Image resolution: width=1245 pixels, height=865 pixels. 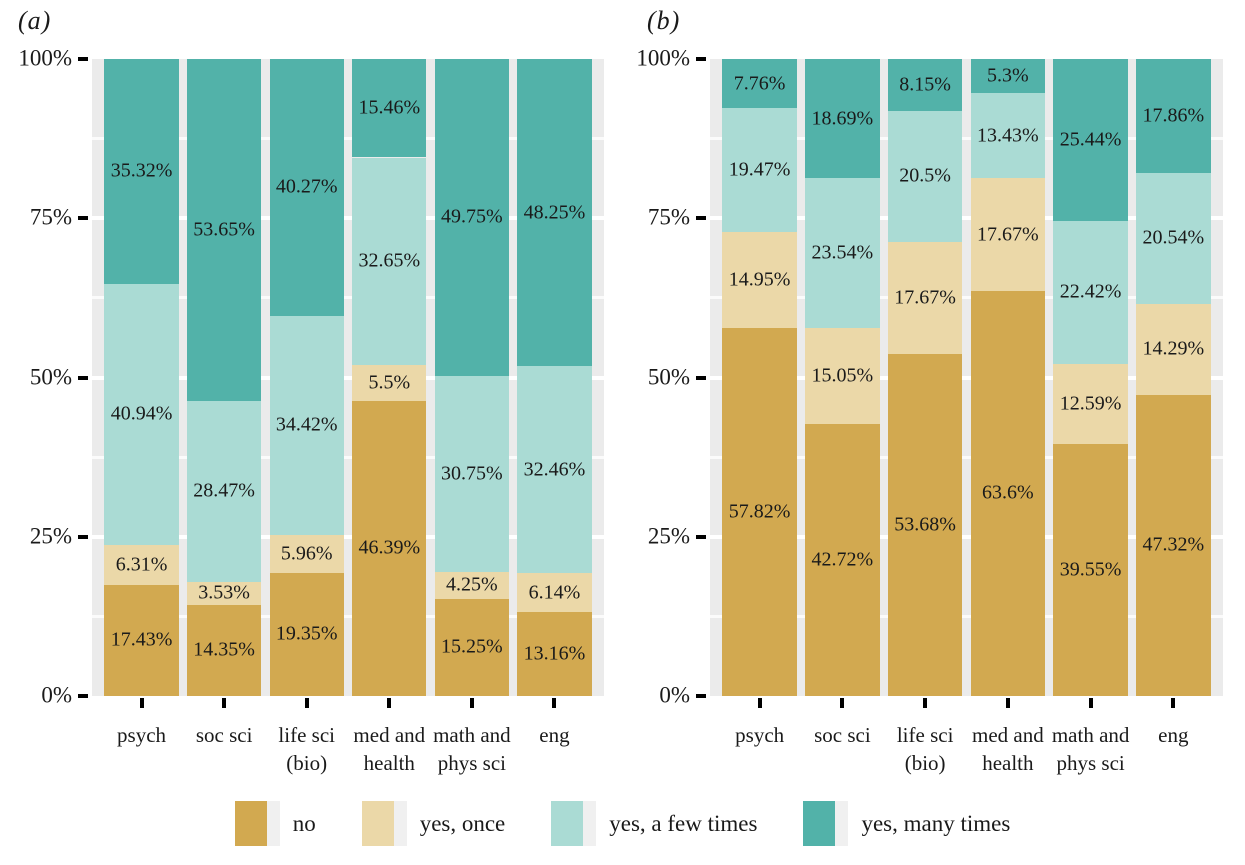 I want to click on bar-column: 42.72% 15.05% 23.54% 18.69%, so click(x=842, y=377).